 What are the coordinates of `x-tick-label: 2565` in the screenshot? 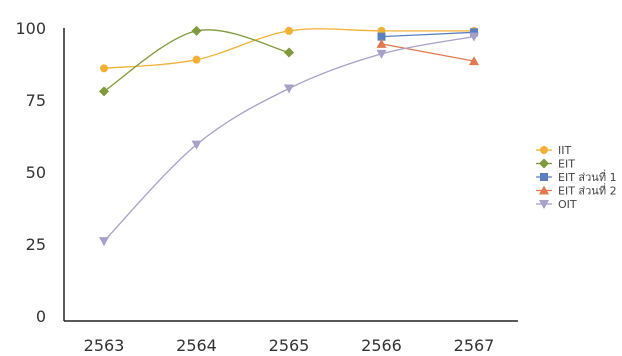 It's located at (289, 345).